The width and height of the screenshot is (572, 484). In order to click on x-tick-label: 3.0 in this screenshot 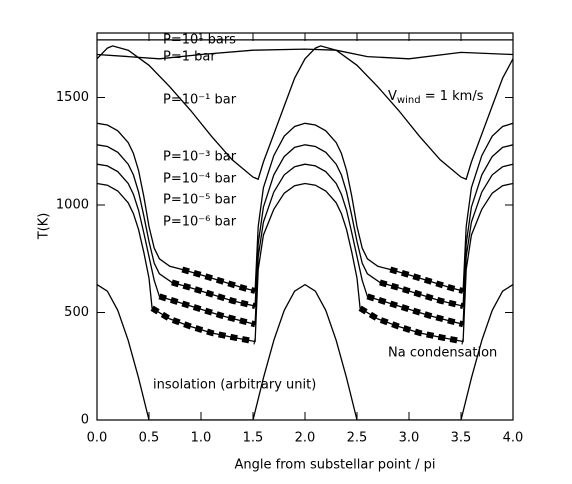, I will do `click(409, 438)`.